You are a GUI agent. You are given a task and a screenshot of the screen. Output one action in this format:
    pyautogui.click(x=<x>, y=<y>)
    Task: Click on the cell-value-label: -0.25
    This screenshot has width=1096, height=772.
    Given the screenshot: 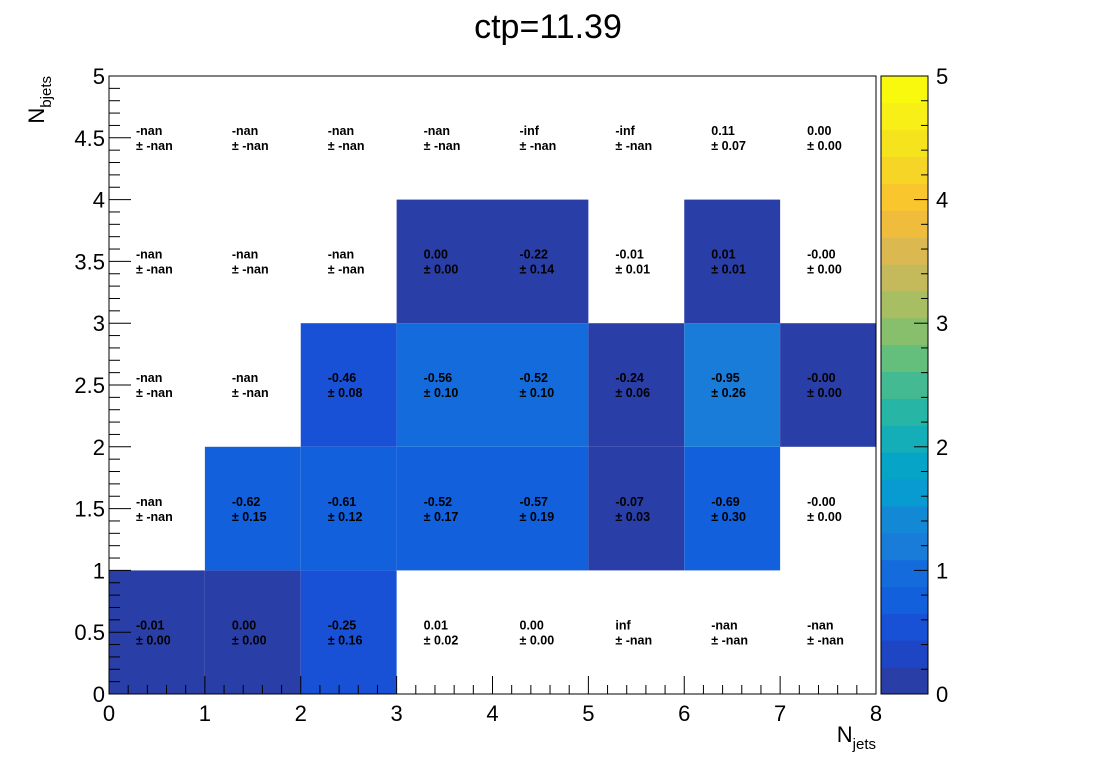 What is the action you would take?
    pyautogui.click(x=342, y=625)
    